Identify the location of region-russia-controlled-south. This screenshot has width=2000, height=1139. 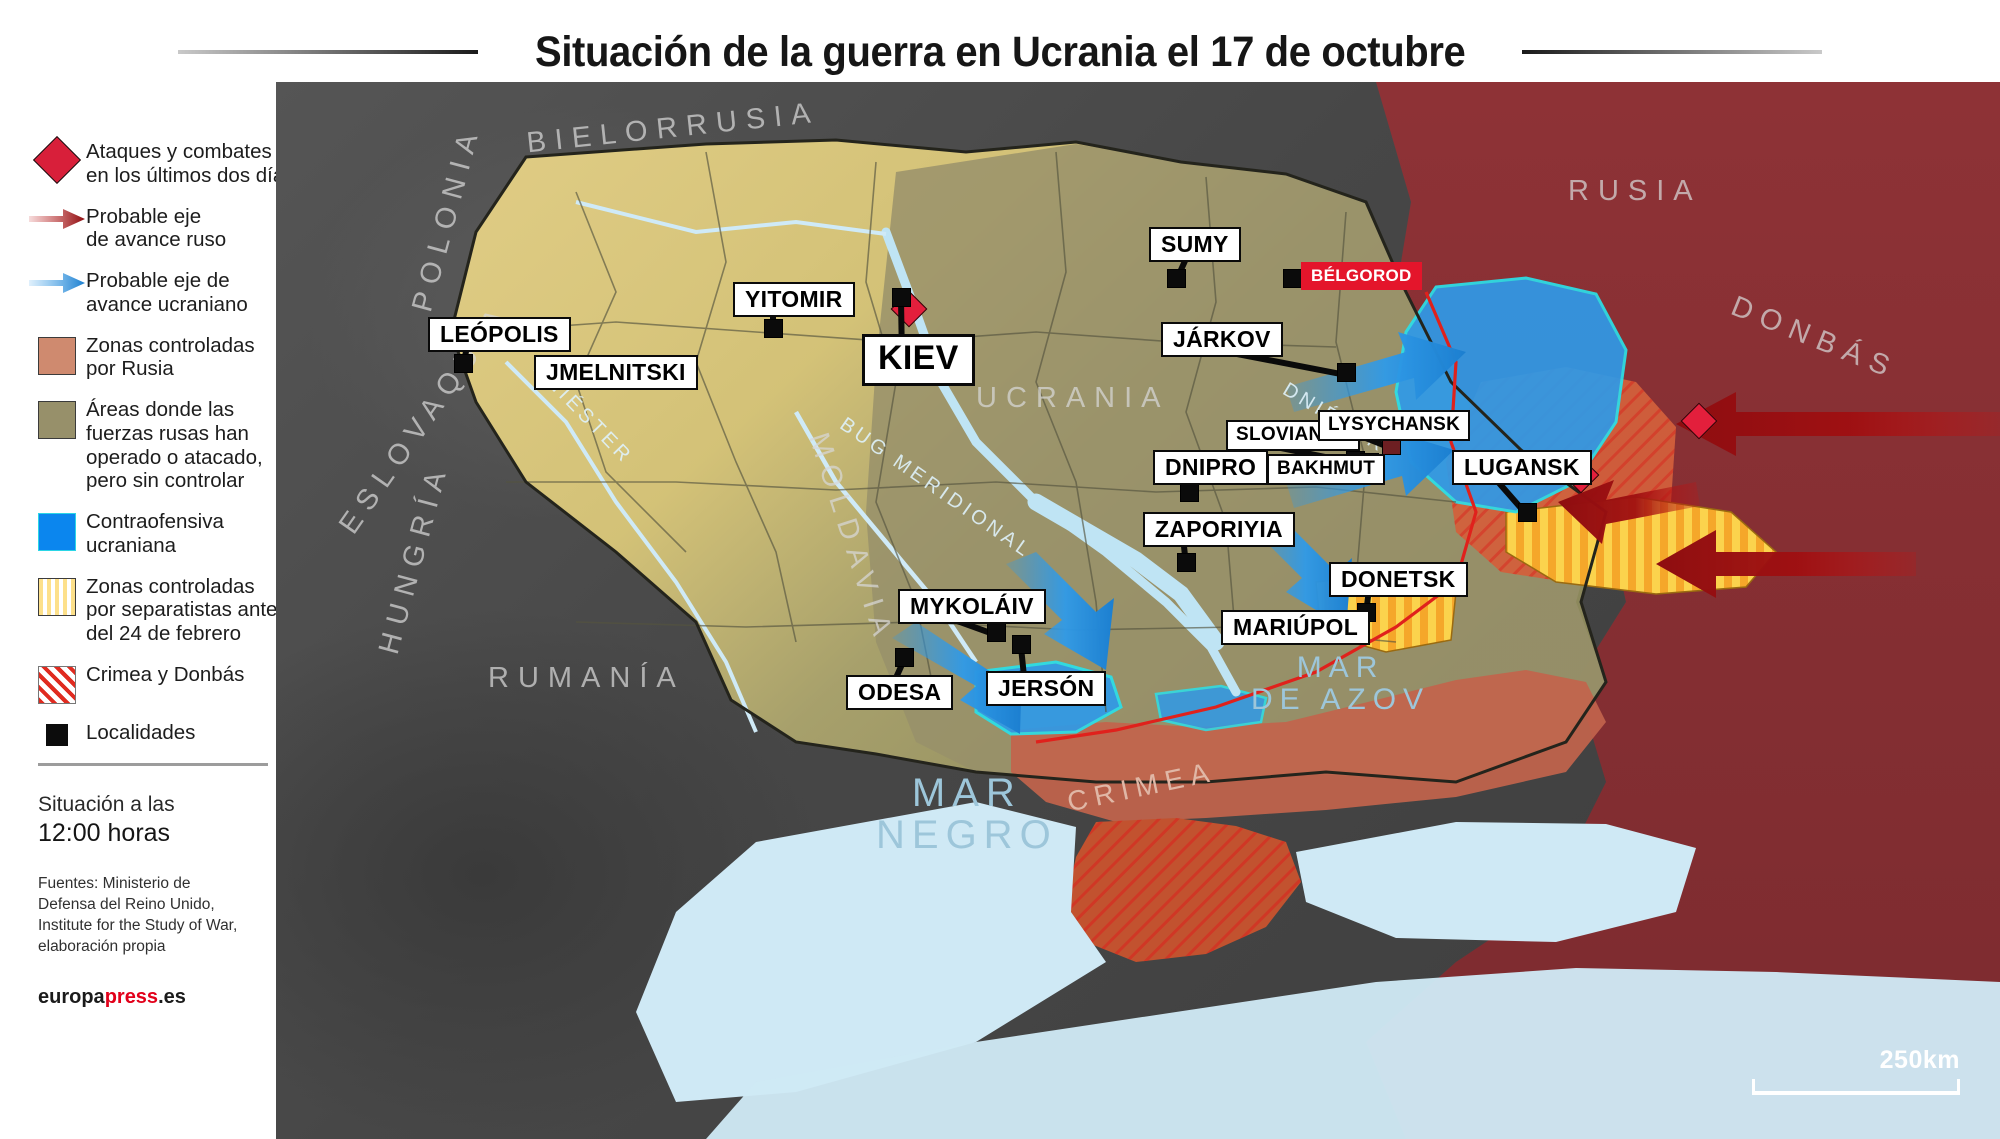
(1308, 746).